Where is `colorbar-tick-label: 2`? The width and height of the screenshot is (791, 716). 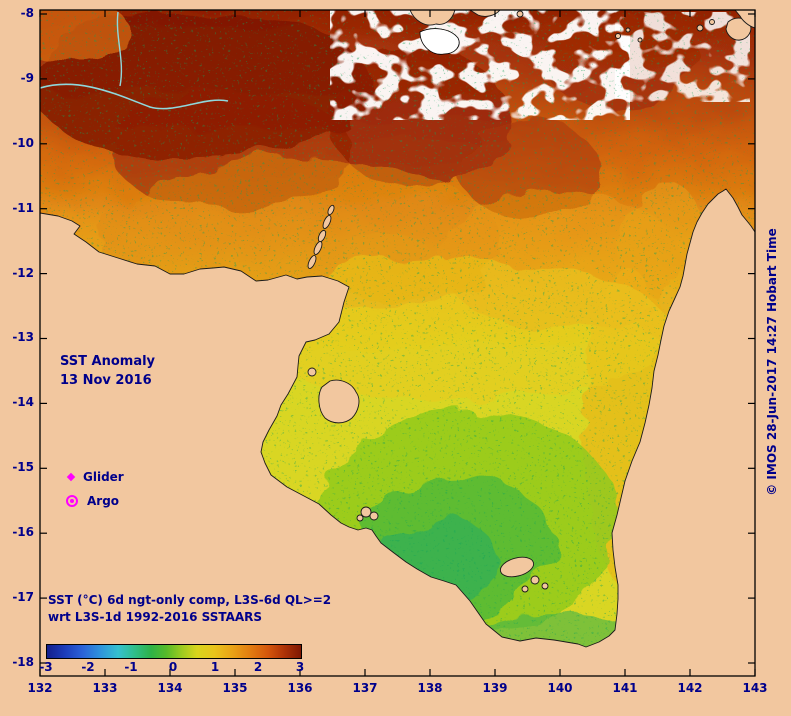 colorbar-tick-label: 2 is located at coordinates (258, 667).